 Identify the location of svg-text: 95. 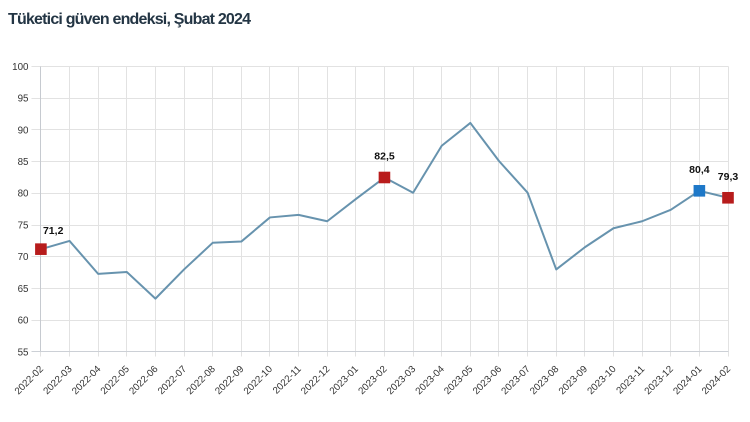
(23, 99).